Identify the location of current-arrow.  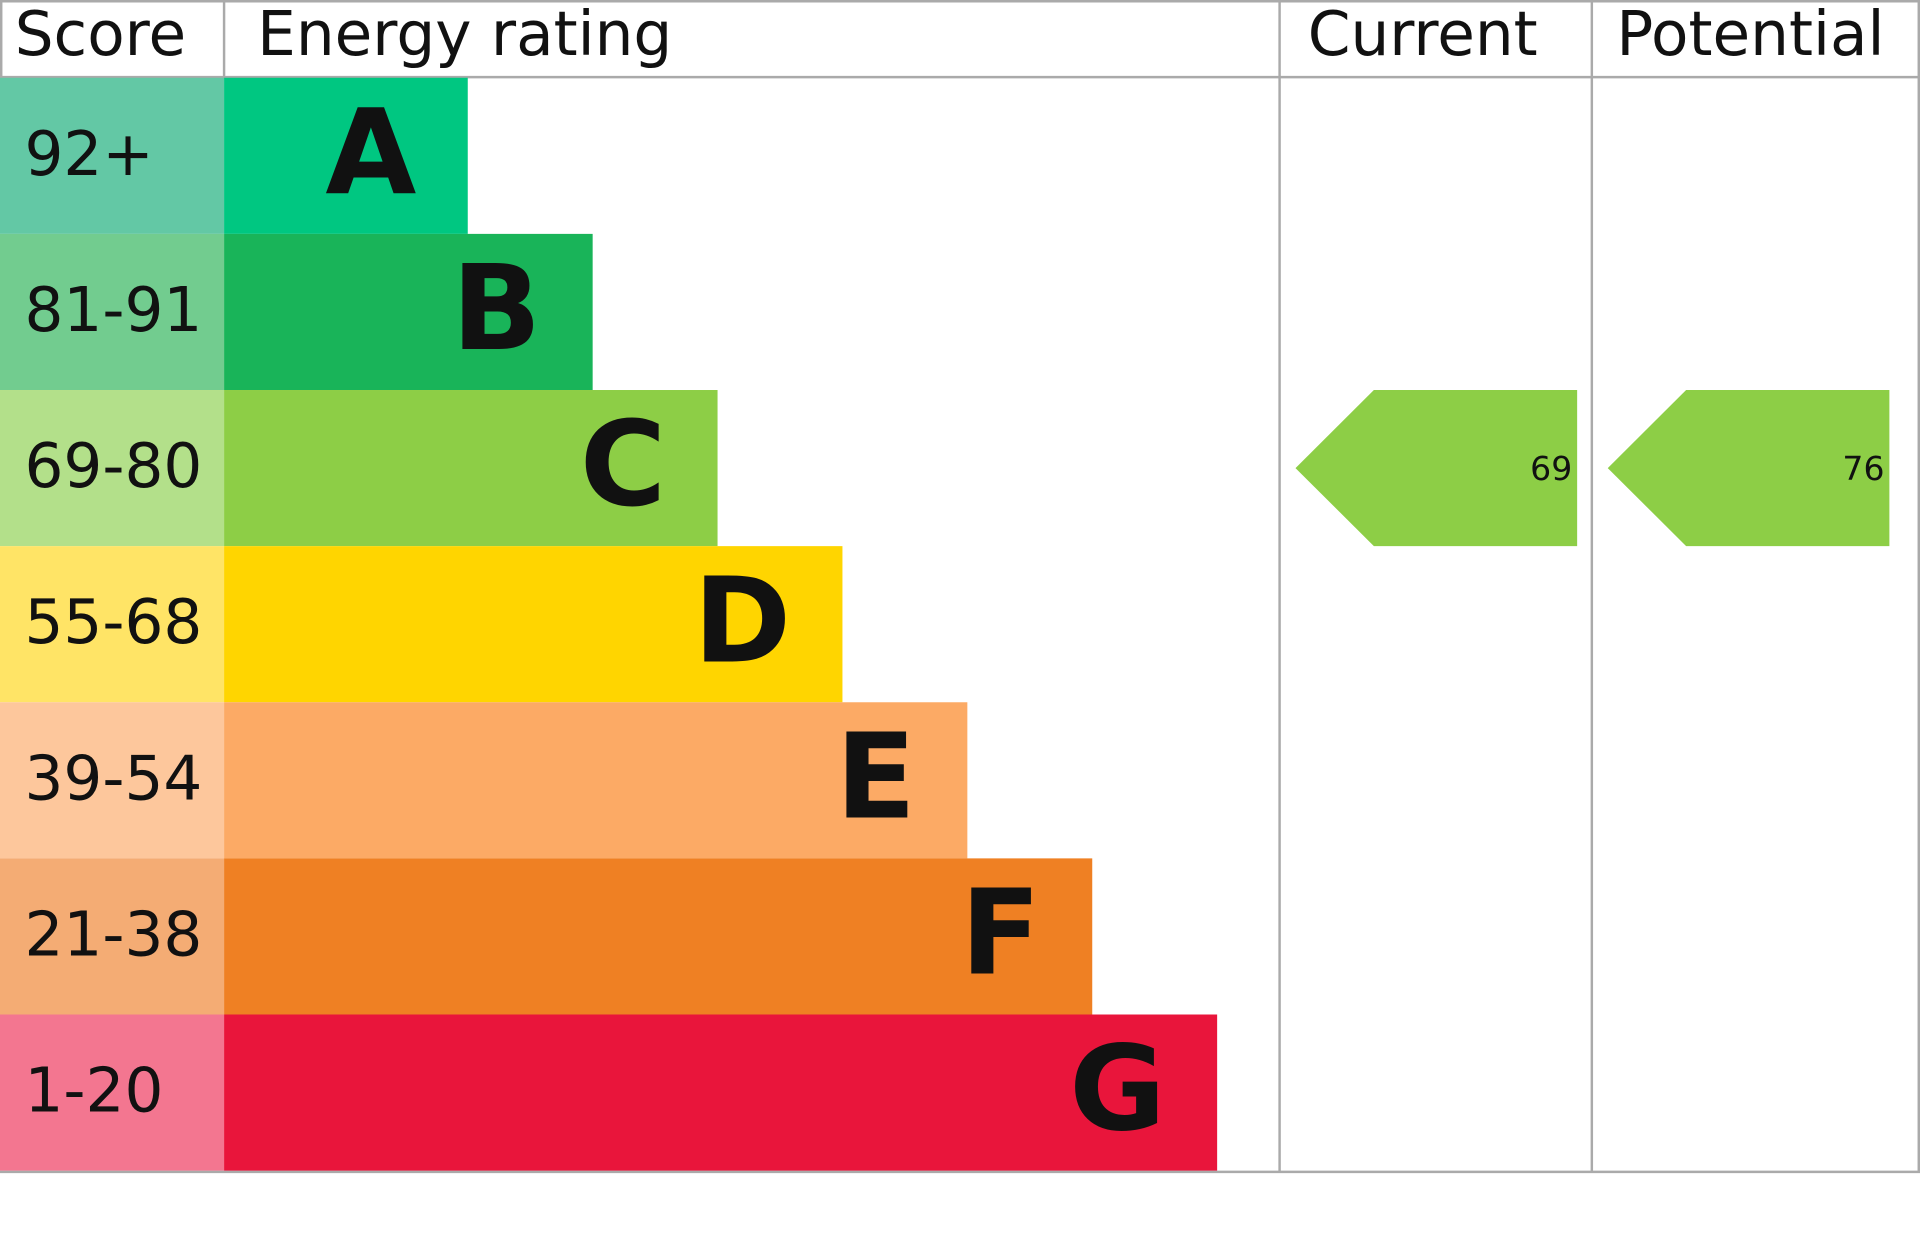
(1436, 468).